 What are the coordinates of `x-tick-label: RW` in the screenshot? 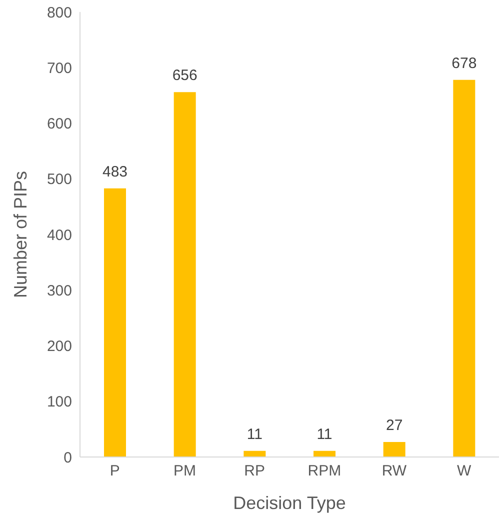 It's located at (395, 471).